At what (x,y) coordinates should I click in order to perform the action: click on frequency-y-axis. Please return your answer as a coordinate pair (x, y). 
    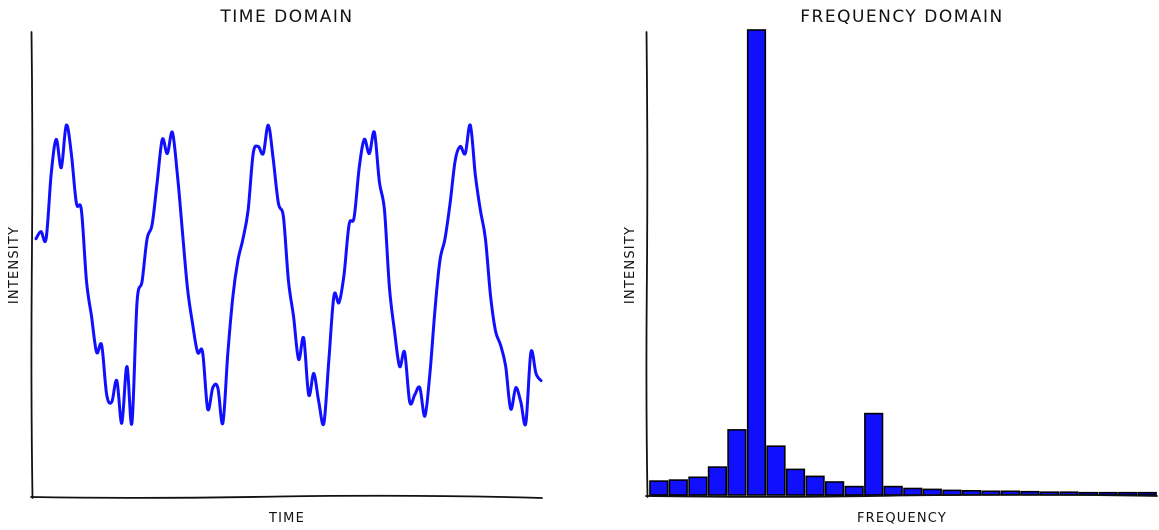
    Looking at the image, I should click on (647, 264).